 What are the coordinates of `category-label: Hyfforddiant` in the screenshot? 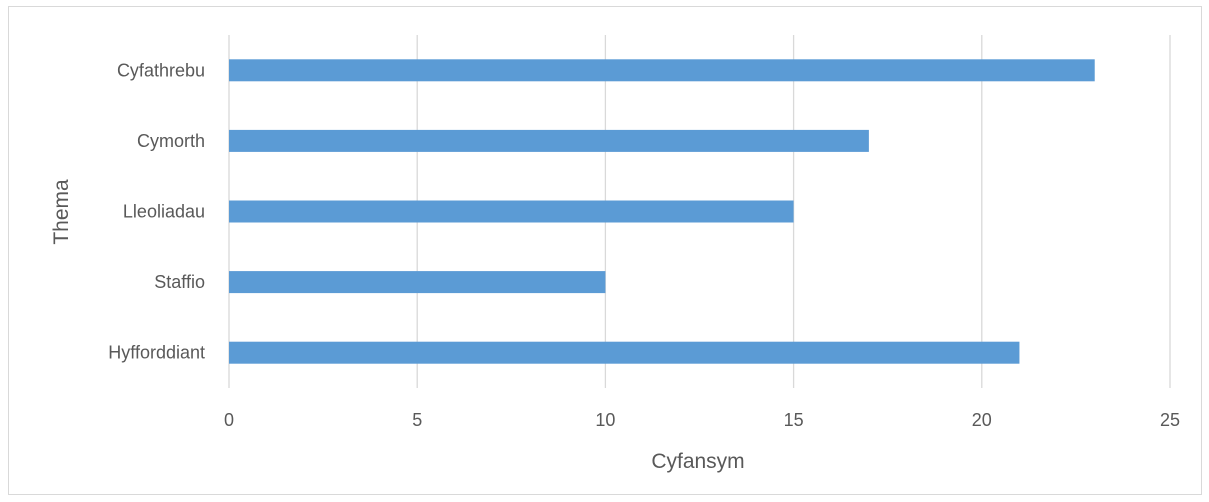 It's located at (156, 353).